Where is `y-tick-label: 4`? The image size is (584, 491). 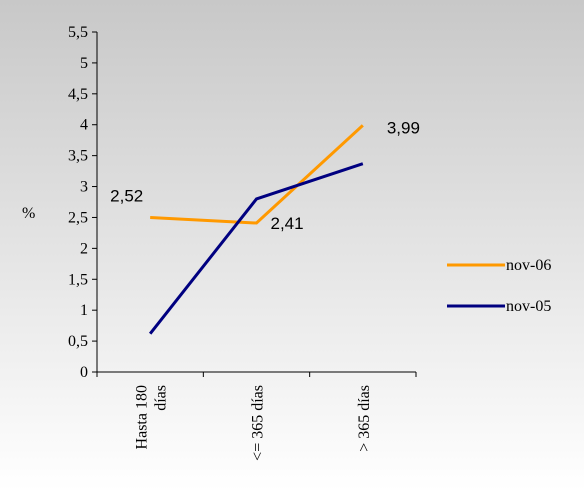 y-tick-label: 4 is located at coordinates (84, 125).